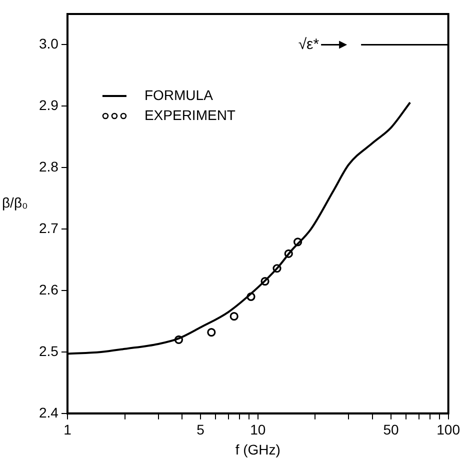 This screenshot has height=463, width=463. Describe the element at coordinates (48, 412) in the screenshot. I see `y-tick-label: 2.4` at that location.